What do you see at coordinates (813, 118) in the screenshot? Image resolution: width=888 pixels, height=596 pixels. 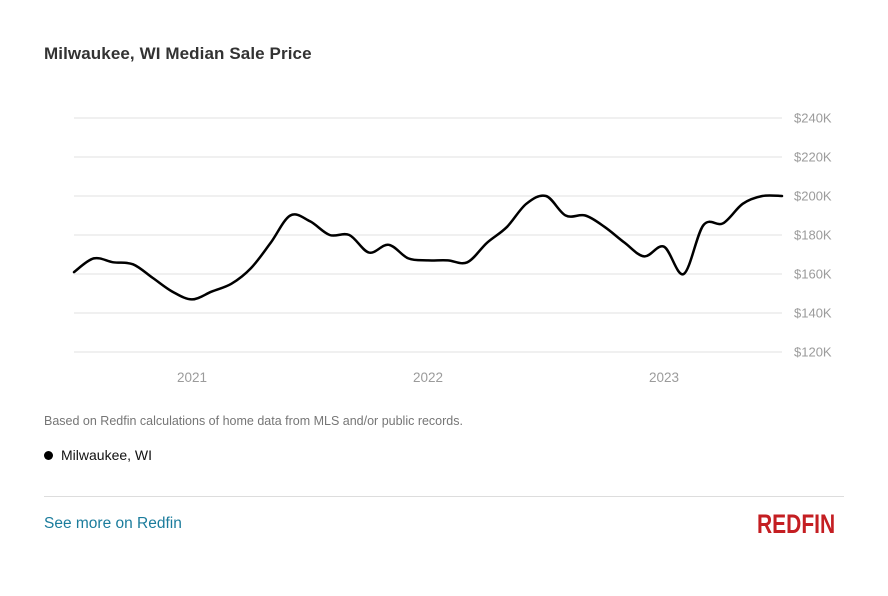 I see `y-tick-label: $240K` at bounding box center [813, 118].